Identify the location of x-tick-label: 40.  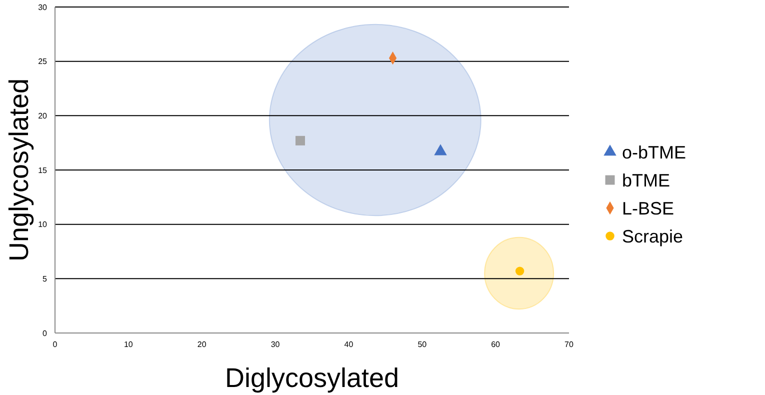
(349, 344).